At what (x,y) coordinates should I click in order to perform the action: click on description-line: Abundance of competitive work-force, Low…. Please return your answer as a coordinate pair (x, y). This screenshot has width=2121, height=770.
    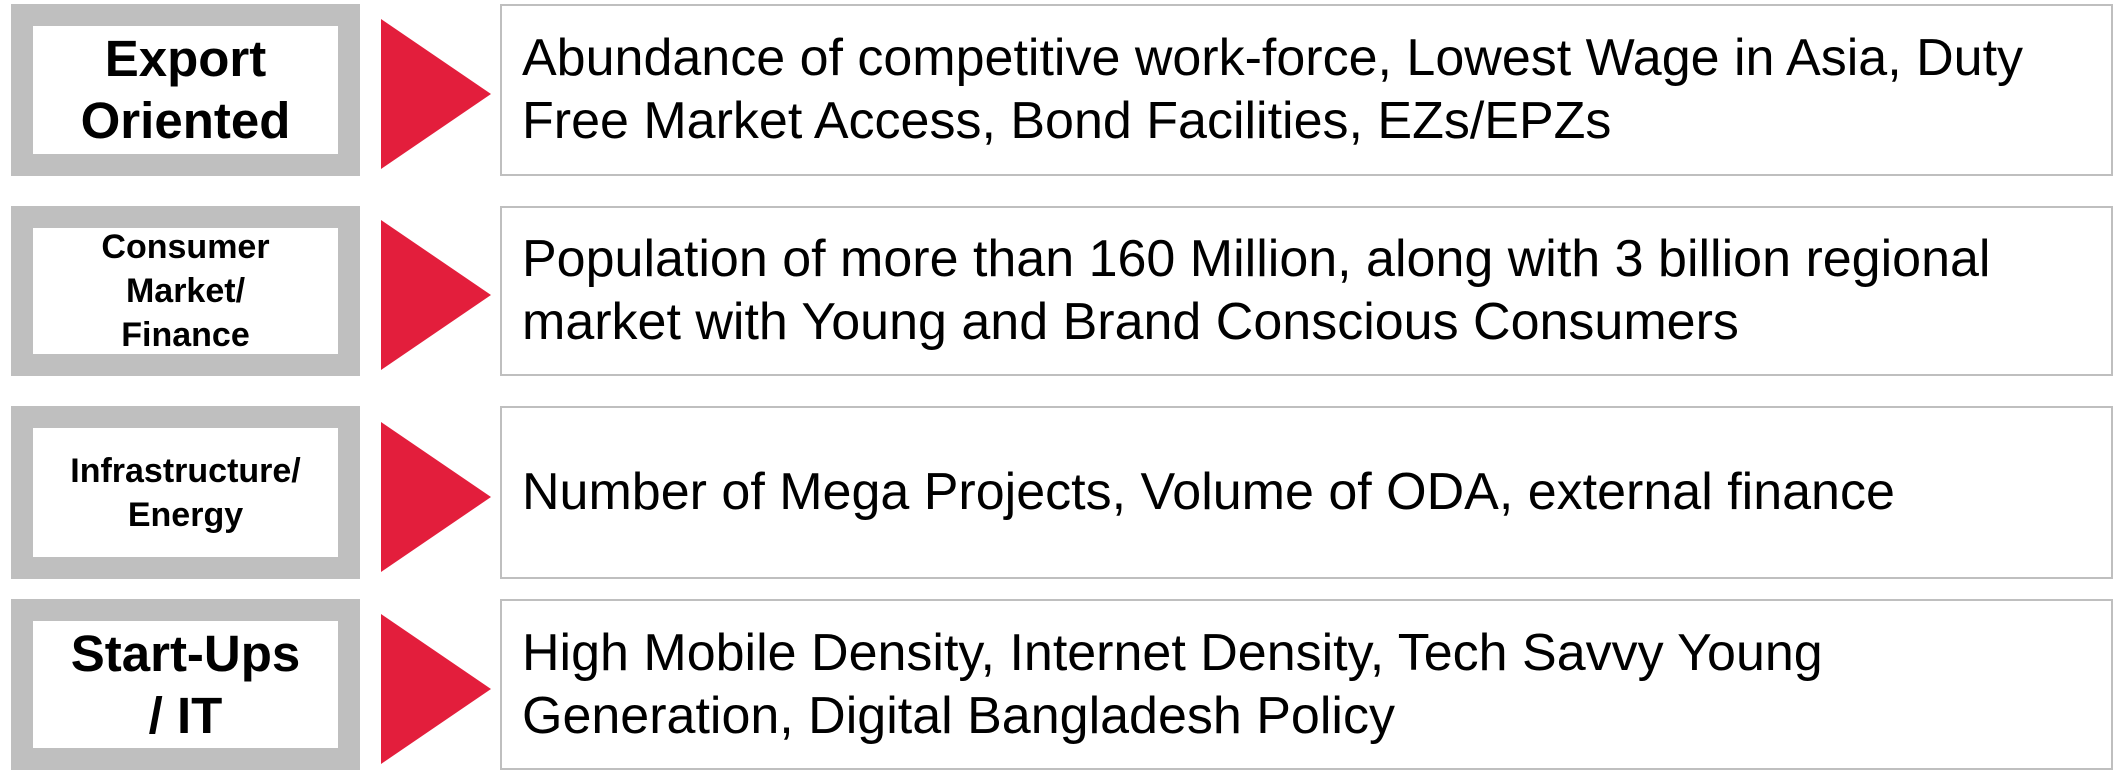
    Looking at the image, I should click on (1273, 58).